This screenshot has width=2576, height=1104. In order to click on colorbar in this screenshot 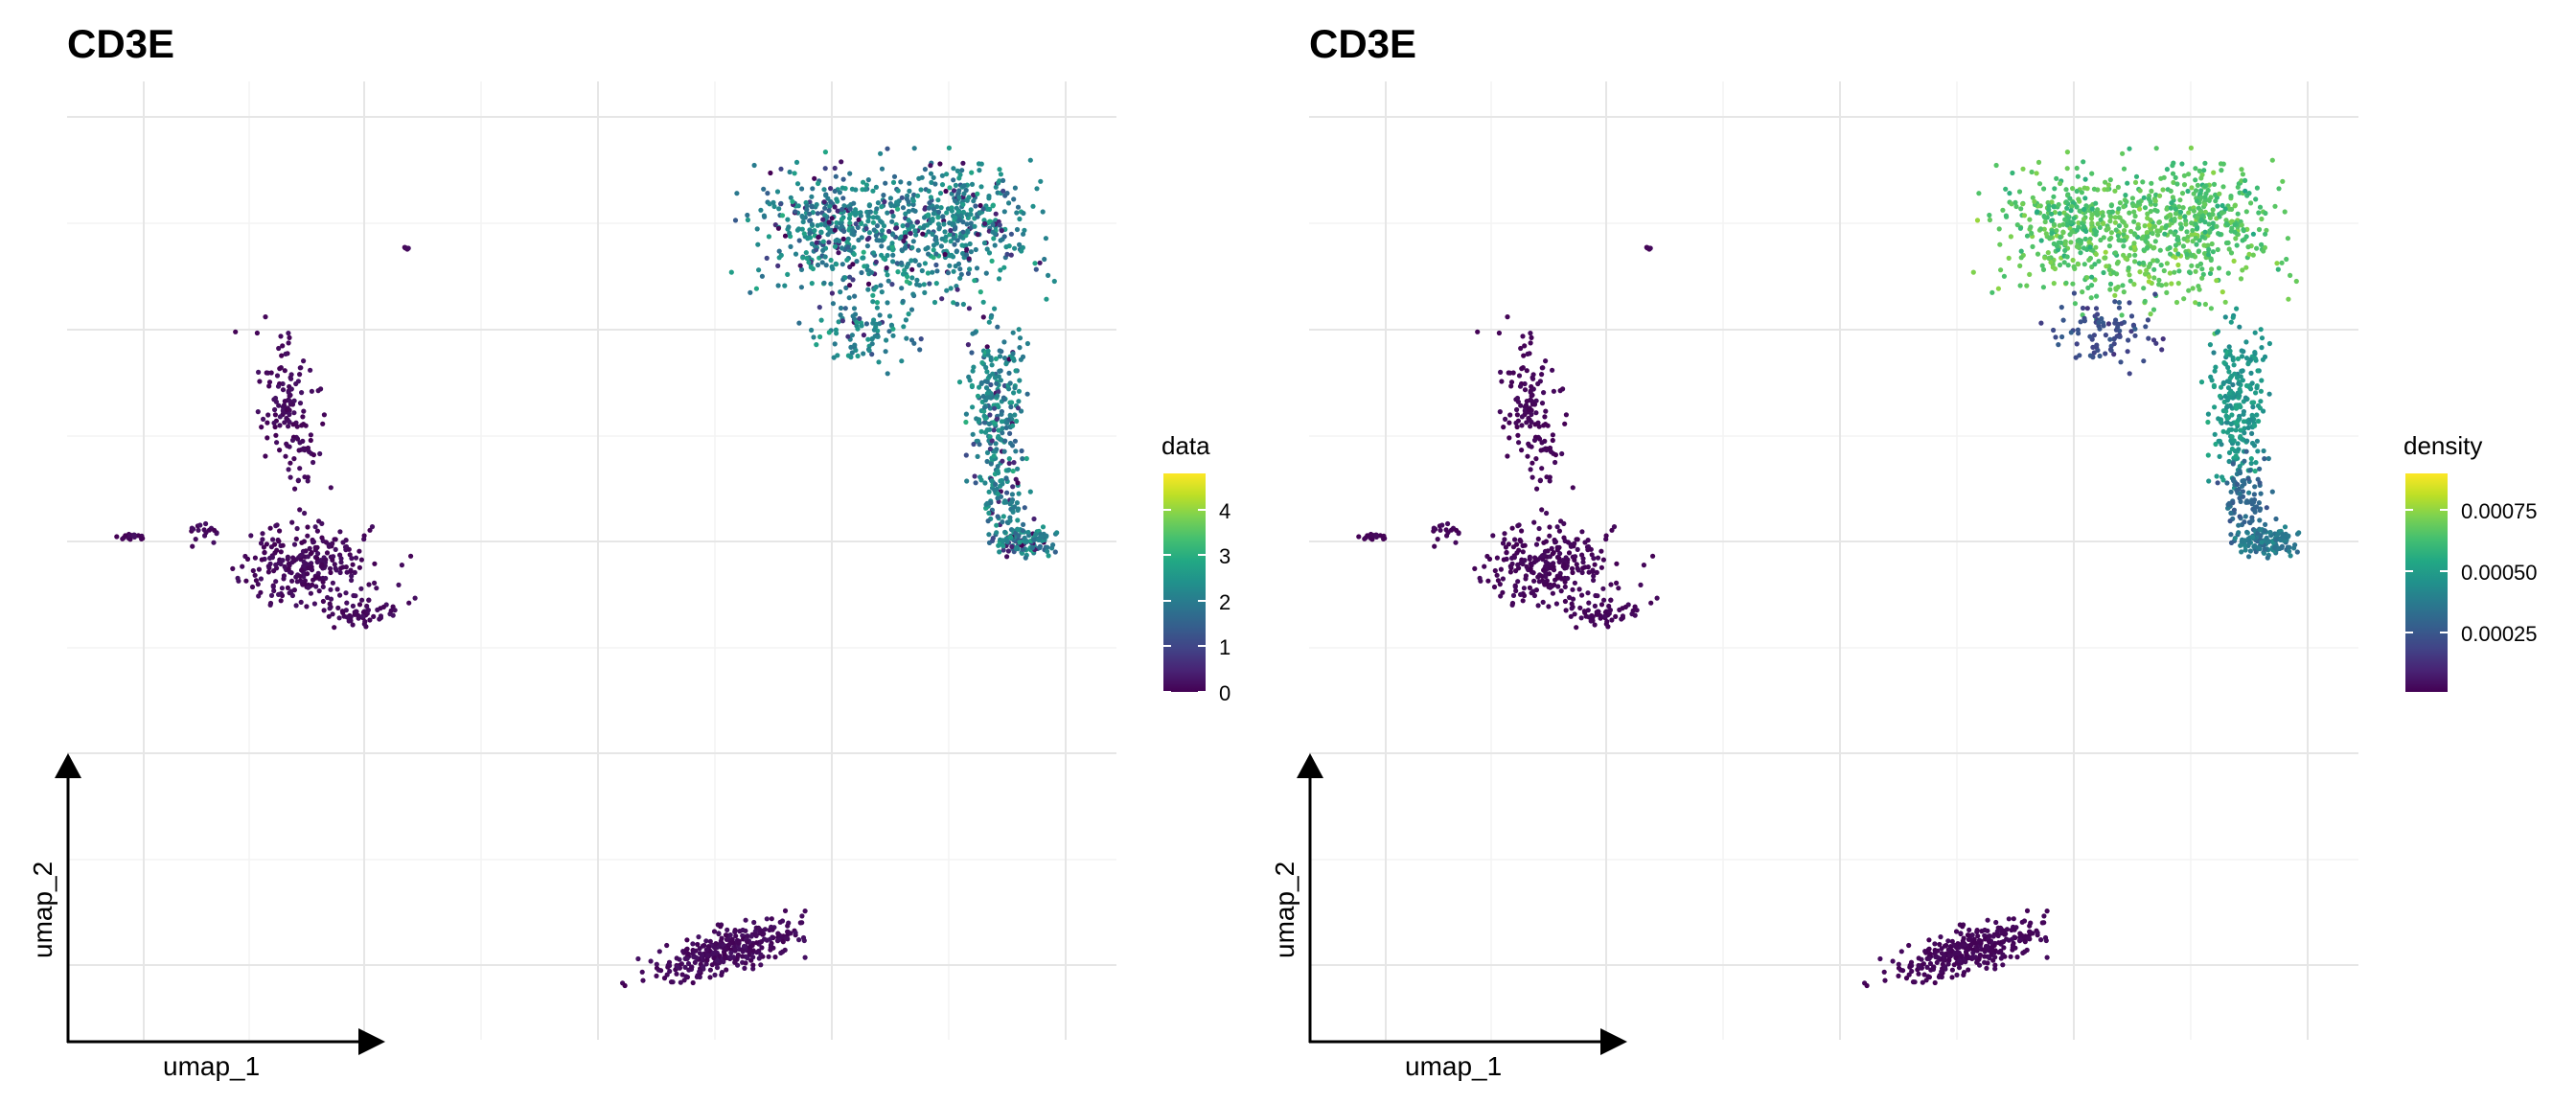, I will do `click(2426, 582)`.